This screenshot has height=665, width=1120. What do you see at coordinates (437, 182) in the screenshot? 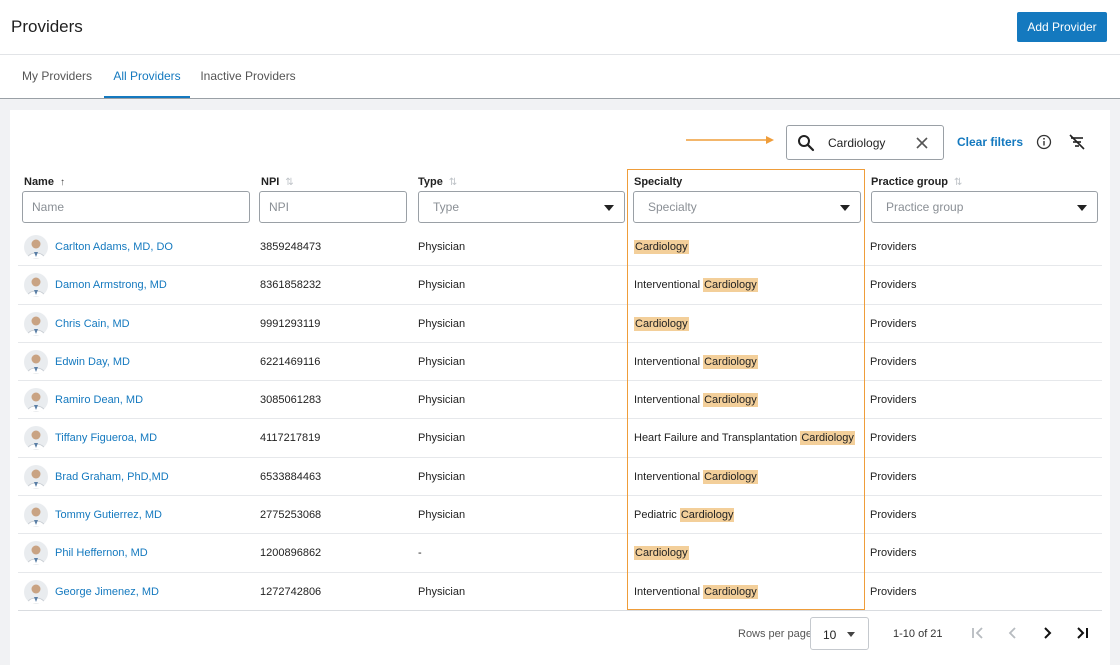
I see `column-header-type: Type ⇅` at bounding box center [437, 182].